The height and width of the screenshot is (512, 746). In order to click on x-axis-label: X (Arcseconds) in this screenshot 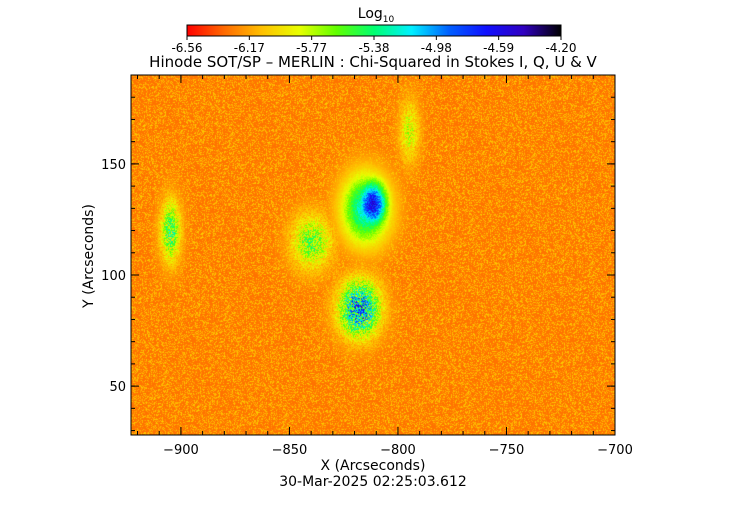, I will do `click(373, 466)`.